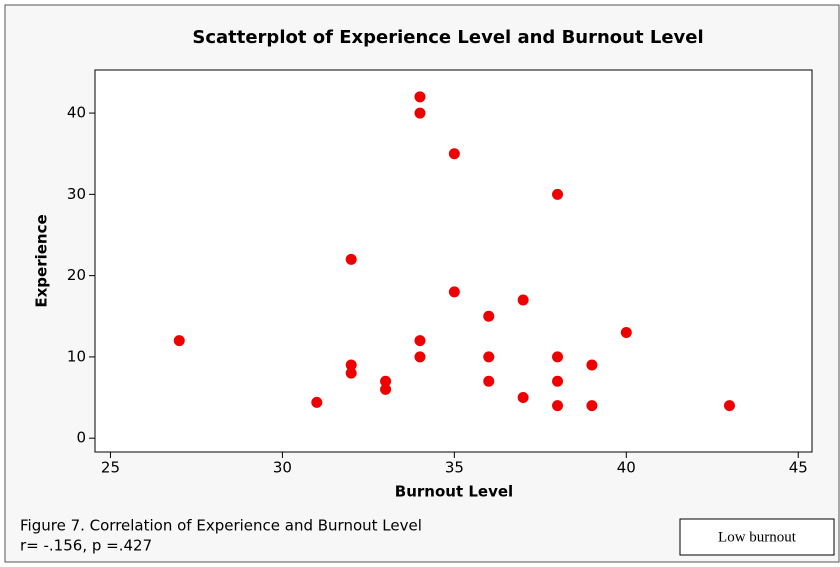 The height and width of the screenshot is (567, 840). What do you see at coordinates (454, 492) in the screenshot?
I see `x-axis-label: Burnout Level` at bounding box center [454, 492].